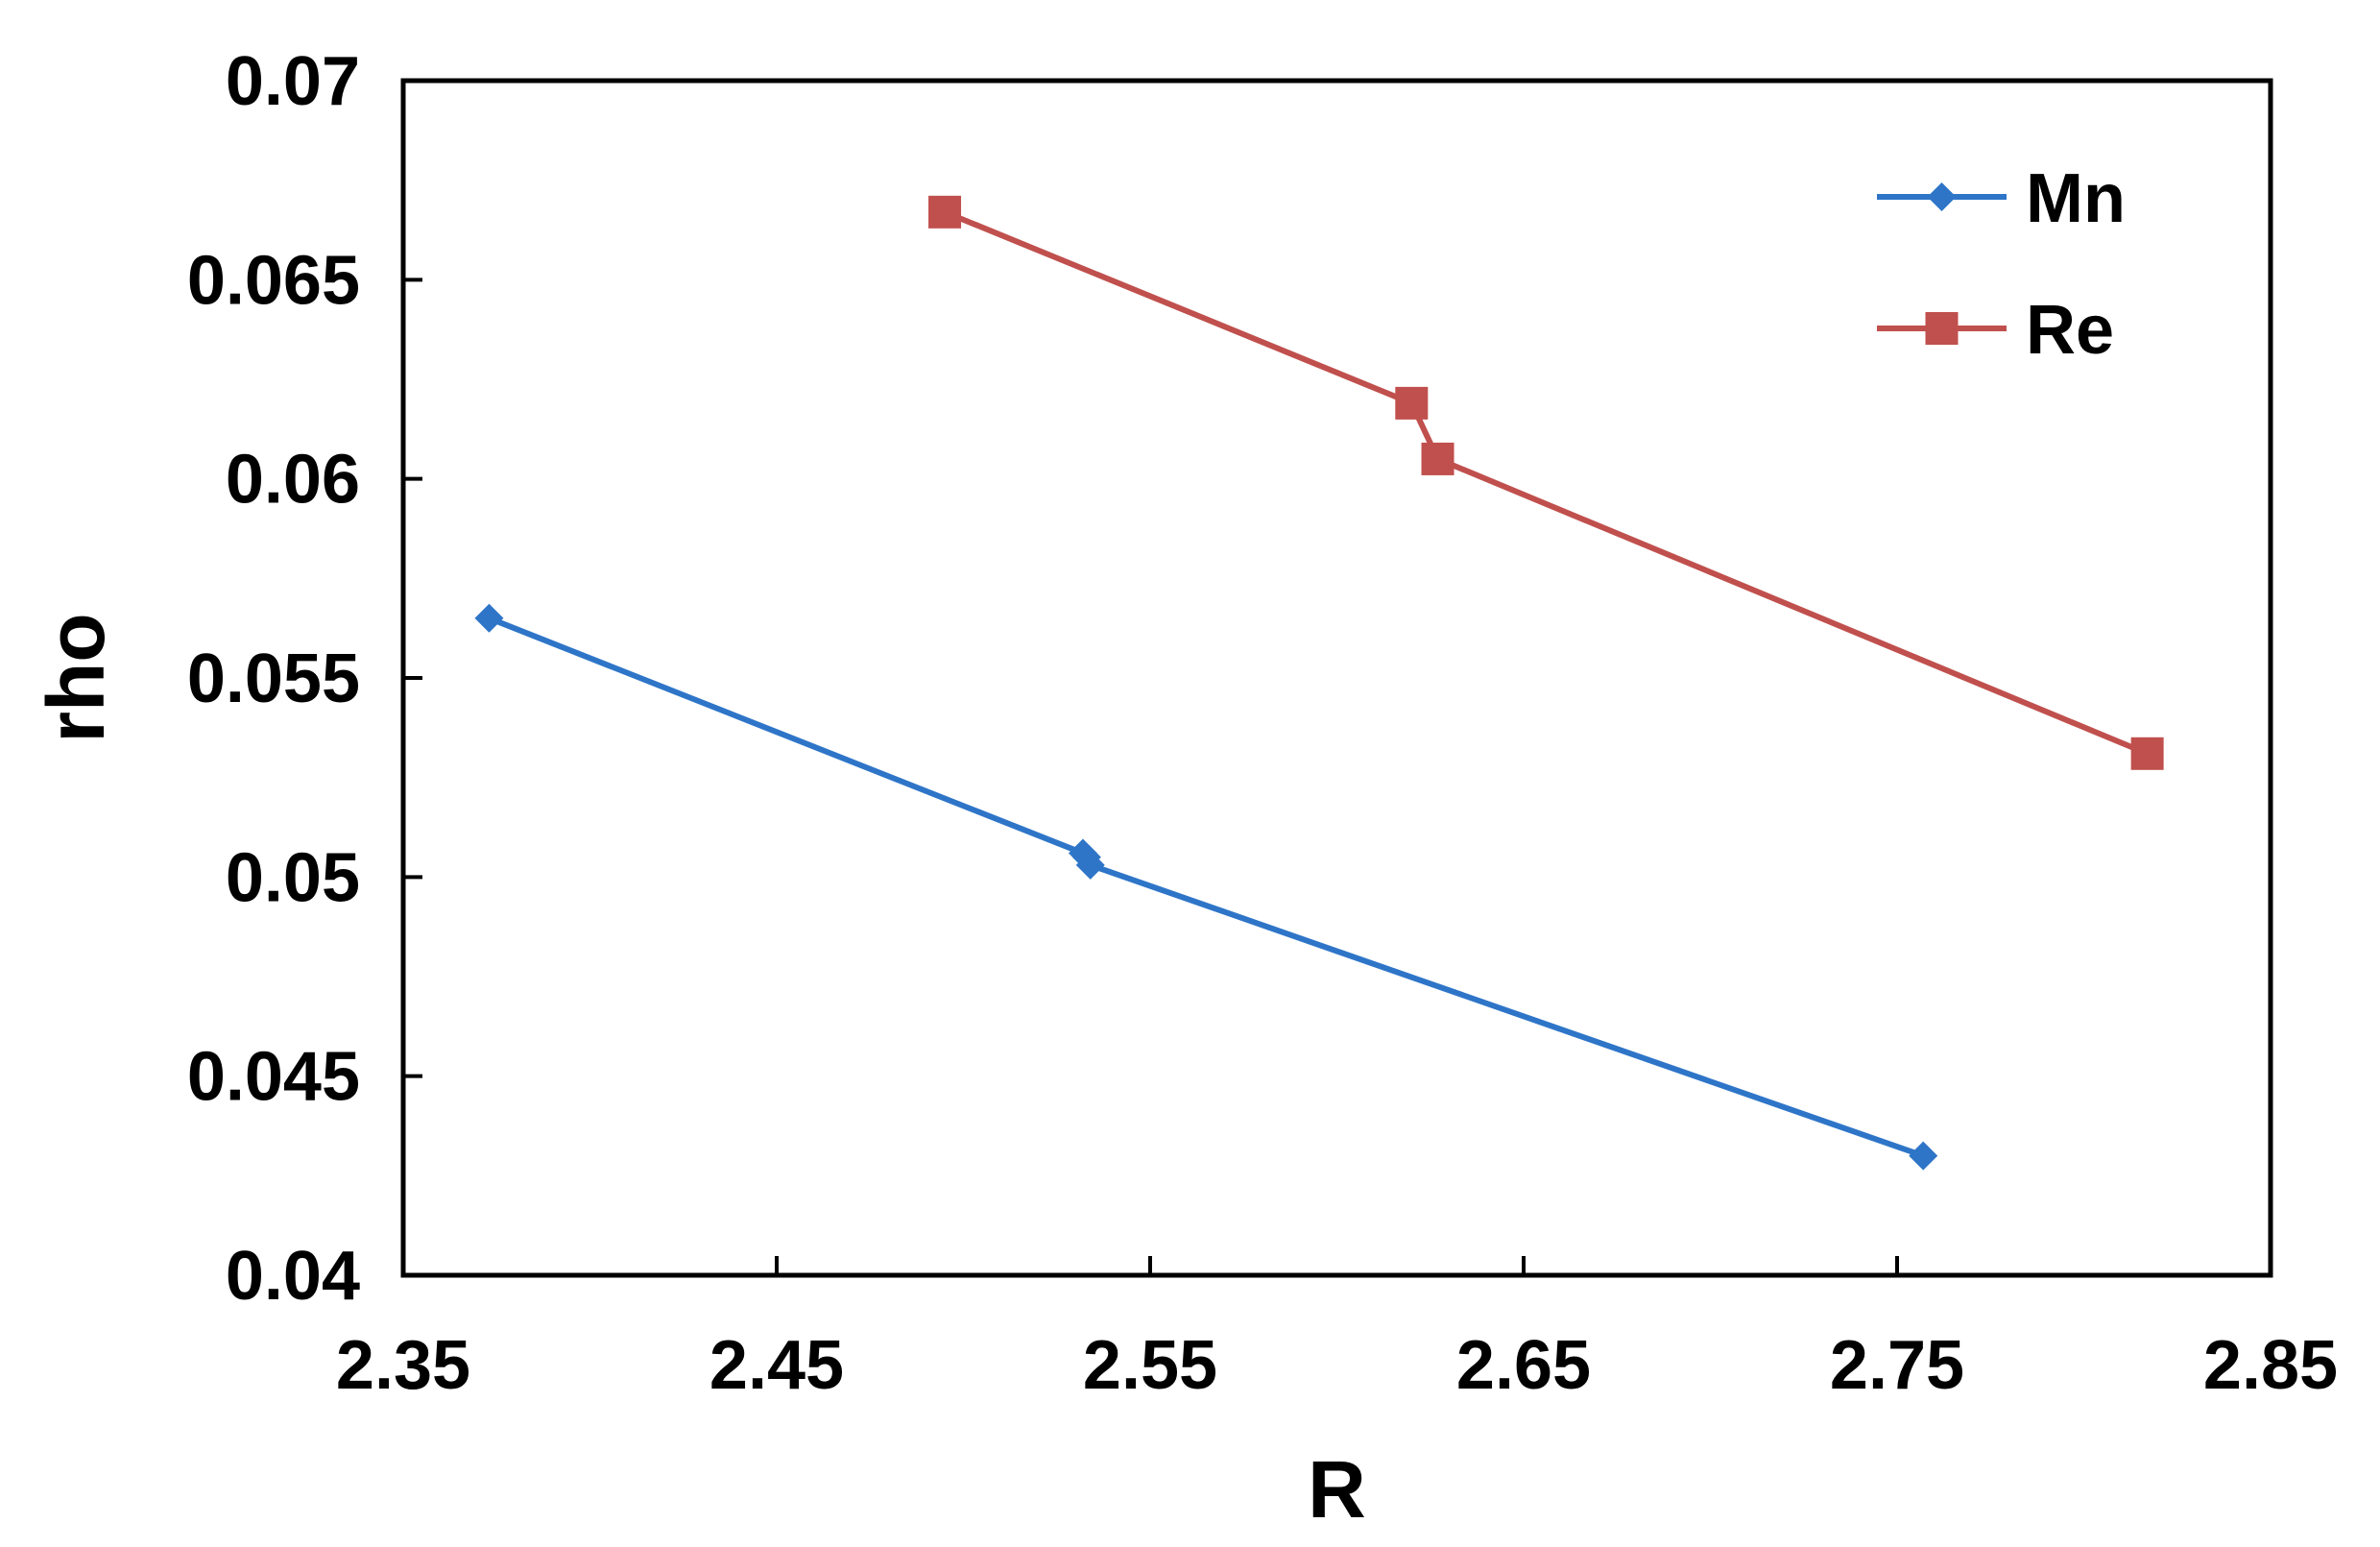  Describe the element at coordinates (777, 1366) in the screenshot. I see `x-tick-label: 2.45` at that location.